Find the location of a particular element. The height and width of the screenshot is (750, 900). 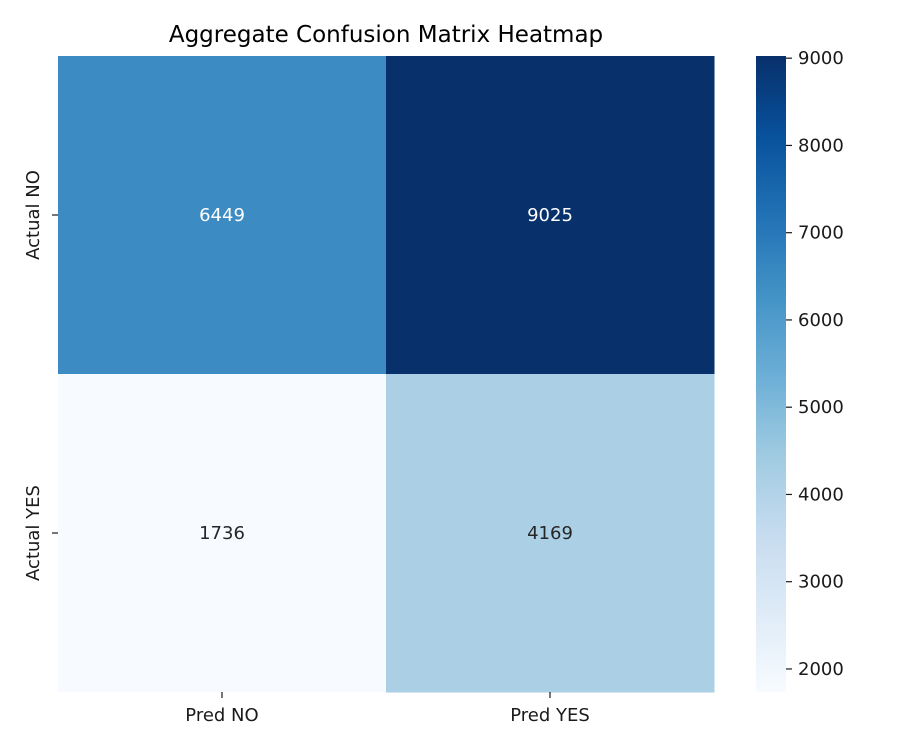

cell-value-label-0-0: 6449 is located at coordinates (222, 215).